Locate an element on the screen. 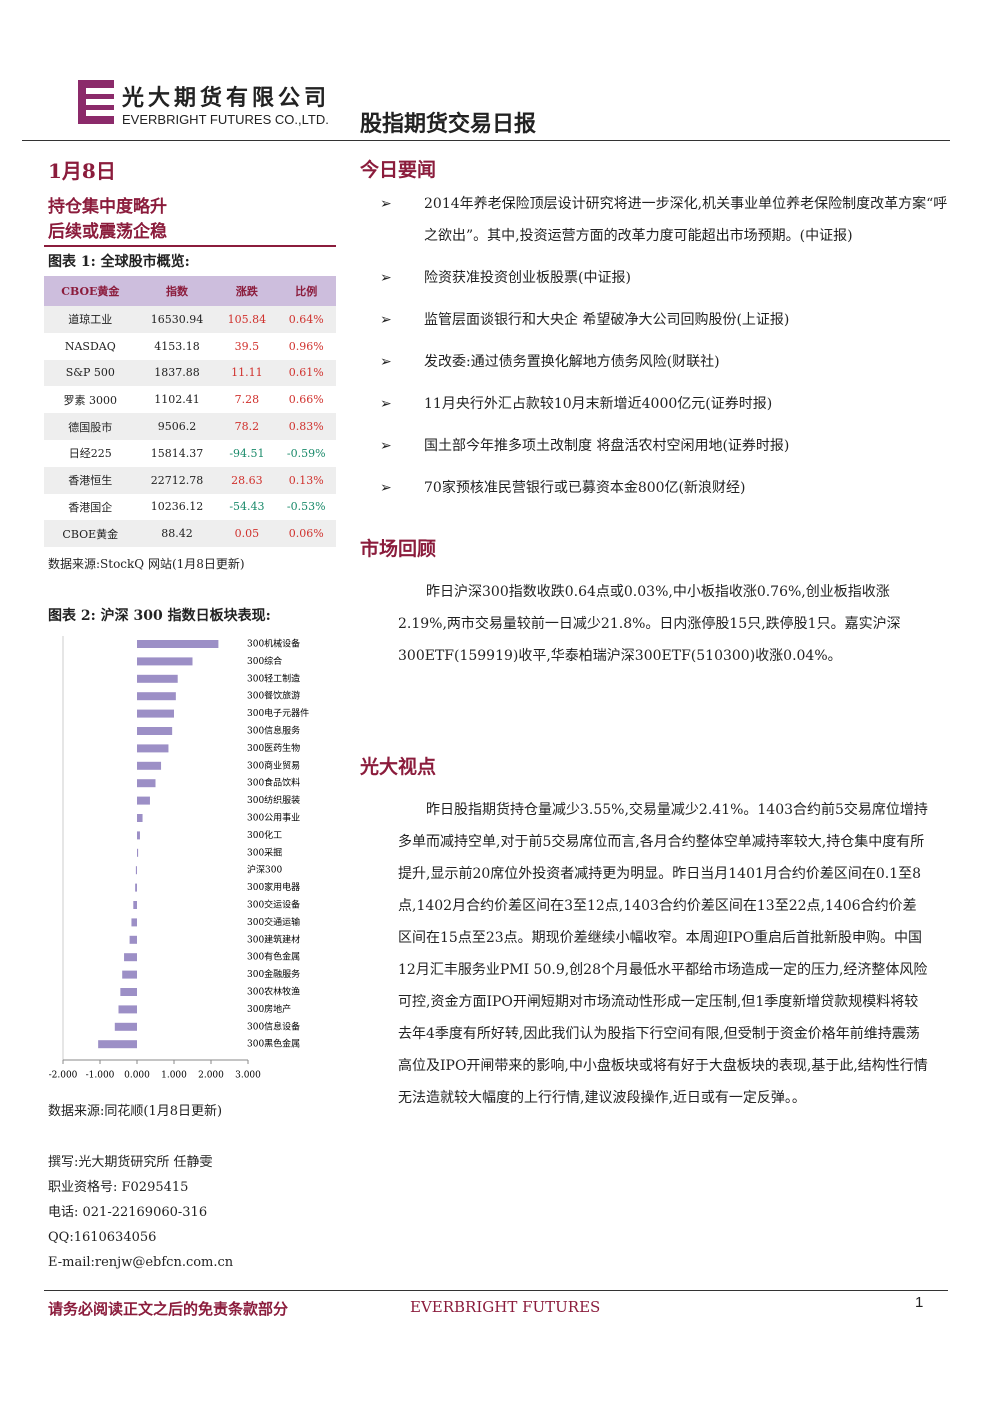 Image resolution: width=992 pixels, height=1403 pixels. category-label: 300黑色金属 is located at coordinates (273, 1044).